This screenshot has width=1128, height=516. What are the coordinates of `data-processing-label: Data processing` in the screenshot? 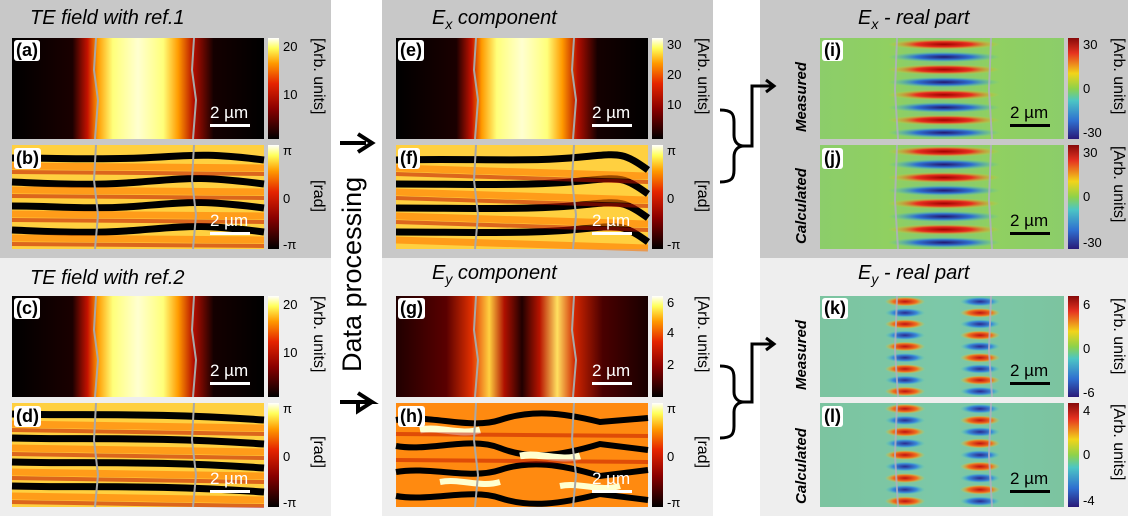 It's located at (352, 274).